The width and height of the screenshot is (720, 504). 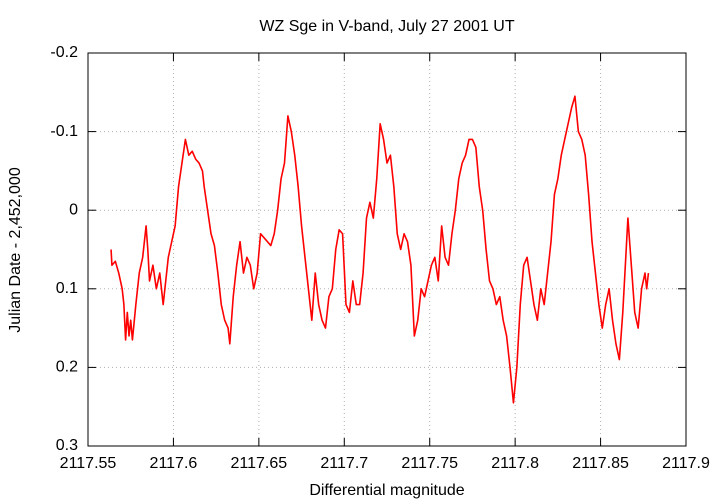 What do you see at coordinates (73, 209) in the screenshot?
I see `y-tick-label: 0` at bounding box center [73, 209].